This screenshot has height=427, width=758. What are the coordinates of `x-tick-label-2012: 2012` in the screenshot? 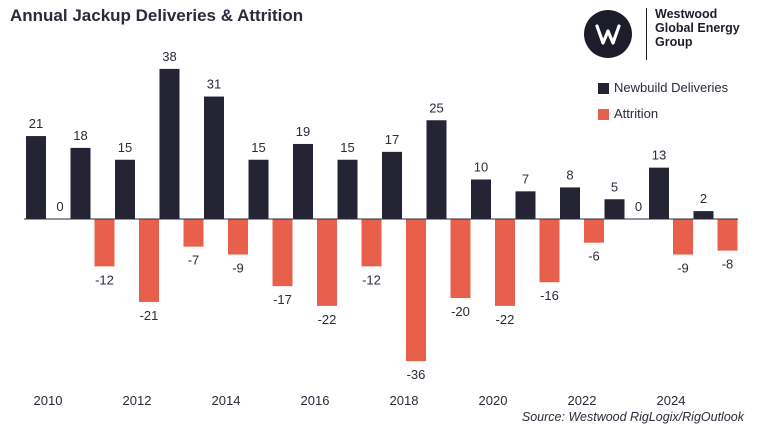 It's located at (137, 400).